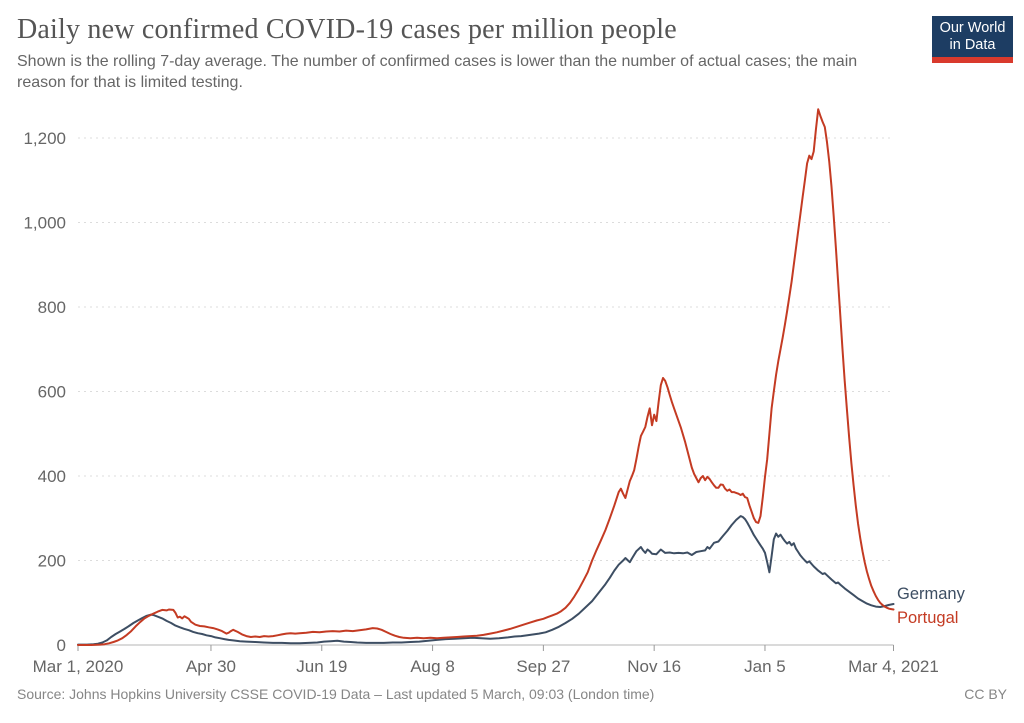  I want to click on y-axis-label-1200: 1,200, so click(44, 138).